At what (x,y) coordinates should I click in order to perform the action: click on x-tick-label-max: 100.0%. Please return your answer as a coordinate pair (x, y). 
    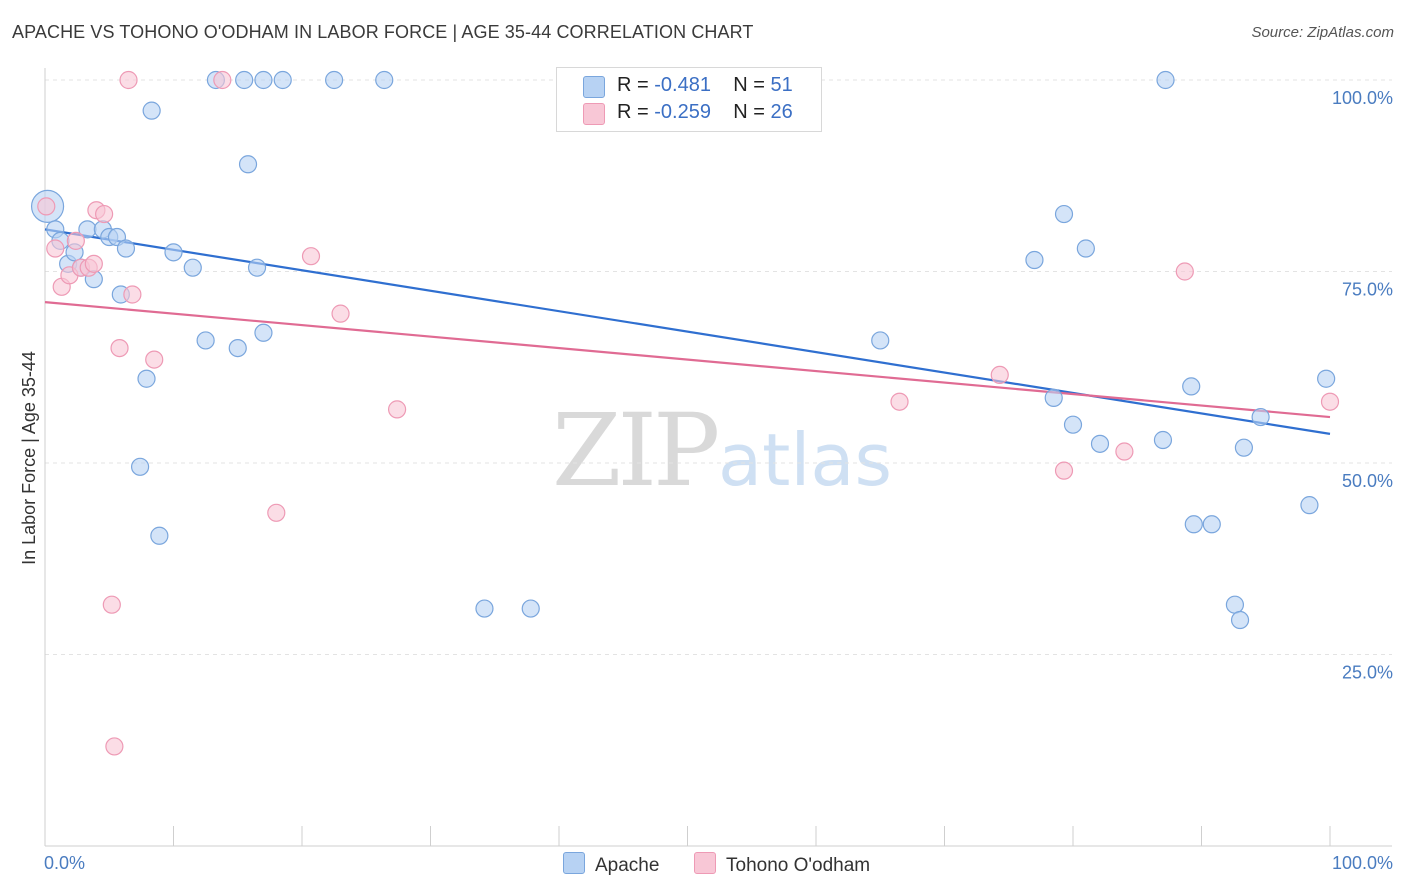
    Looking at the image, I should click on (1362, 863).